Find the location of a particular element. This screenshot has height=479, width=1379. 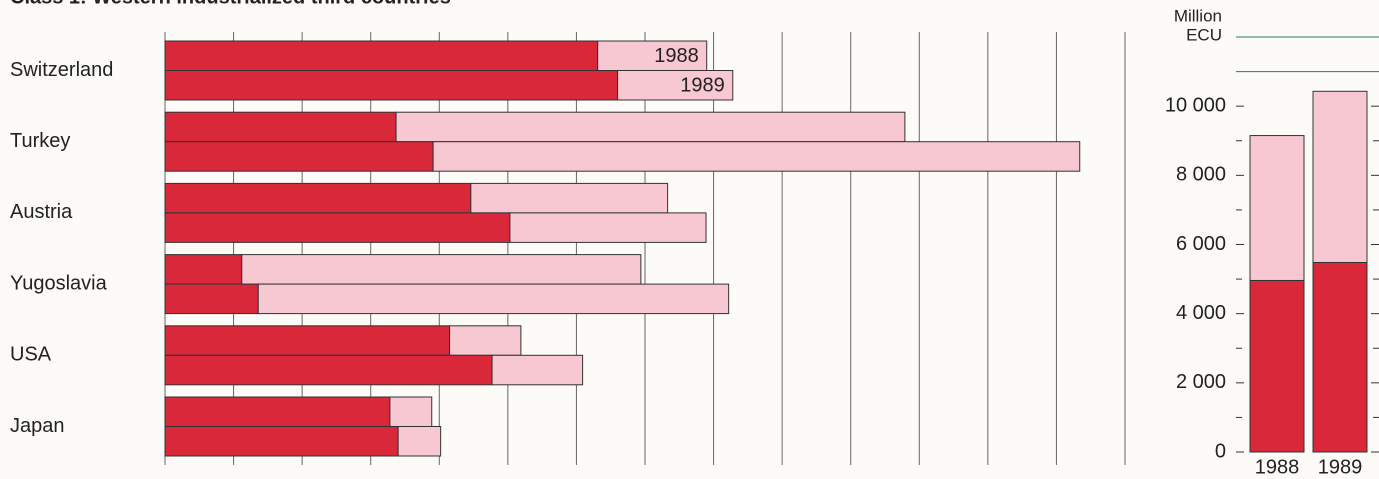

category-label: Austria is located at coordinates (41, 212).